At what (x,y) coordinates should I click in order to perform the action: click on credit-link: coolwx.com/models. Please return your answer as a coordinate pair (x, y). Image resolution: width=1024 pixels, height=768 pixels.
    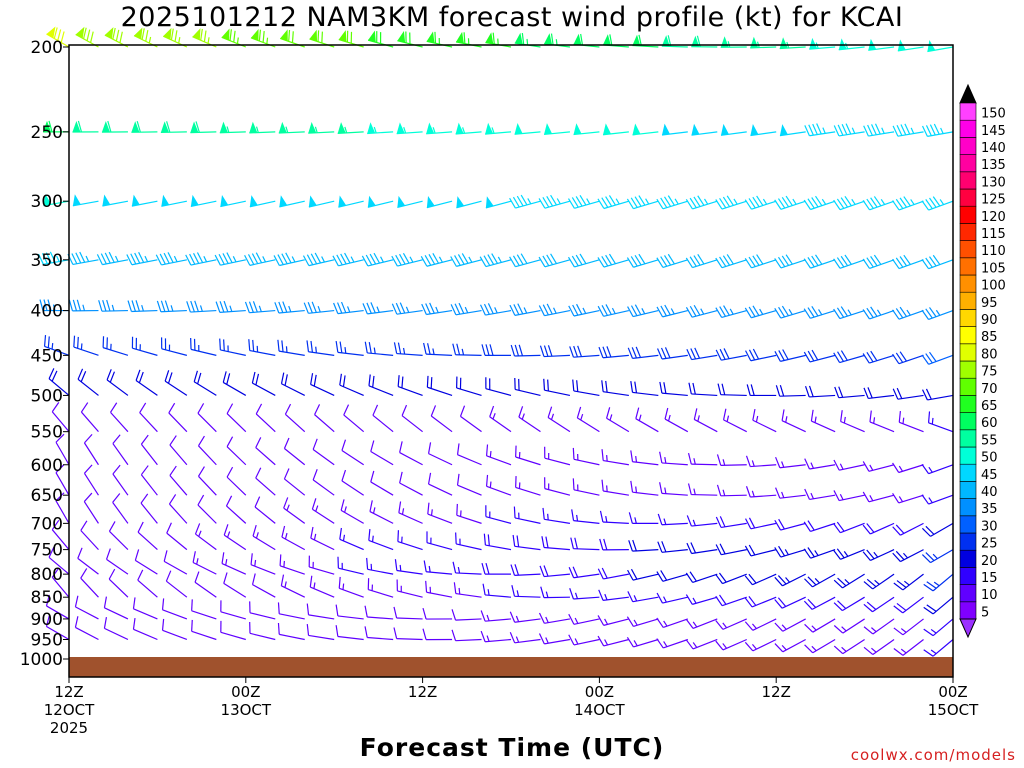
    Looking at the image, I should click on (933, 755).